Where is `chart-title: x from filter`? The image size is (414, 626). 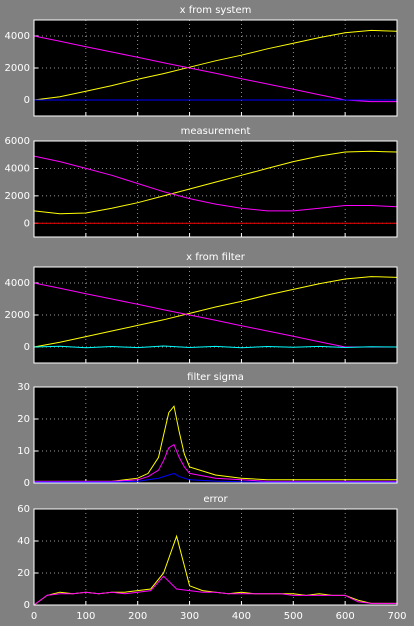 chart-title: x from filter is located at coordinates (216, 257).